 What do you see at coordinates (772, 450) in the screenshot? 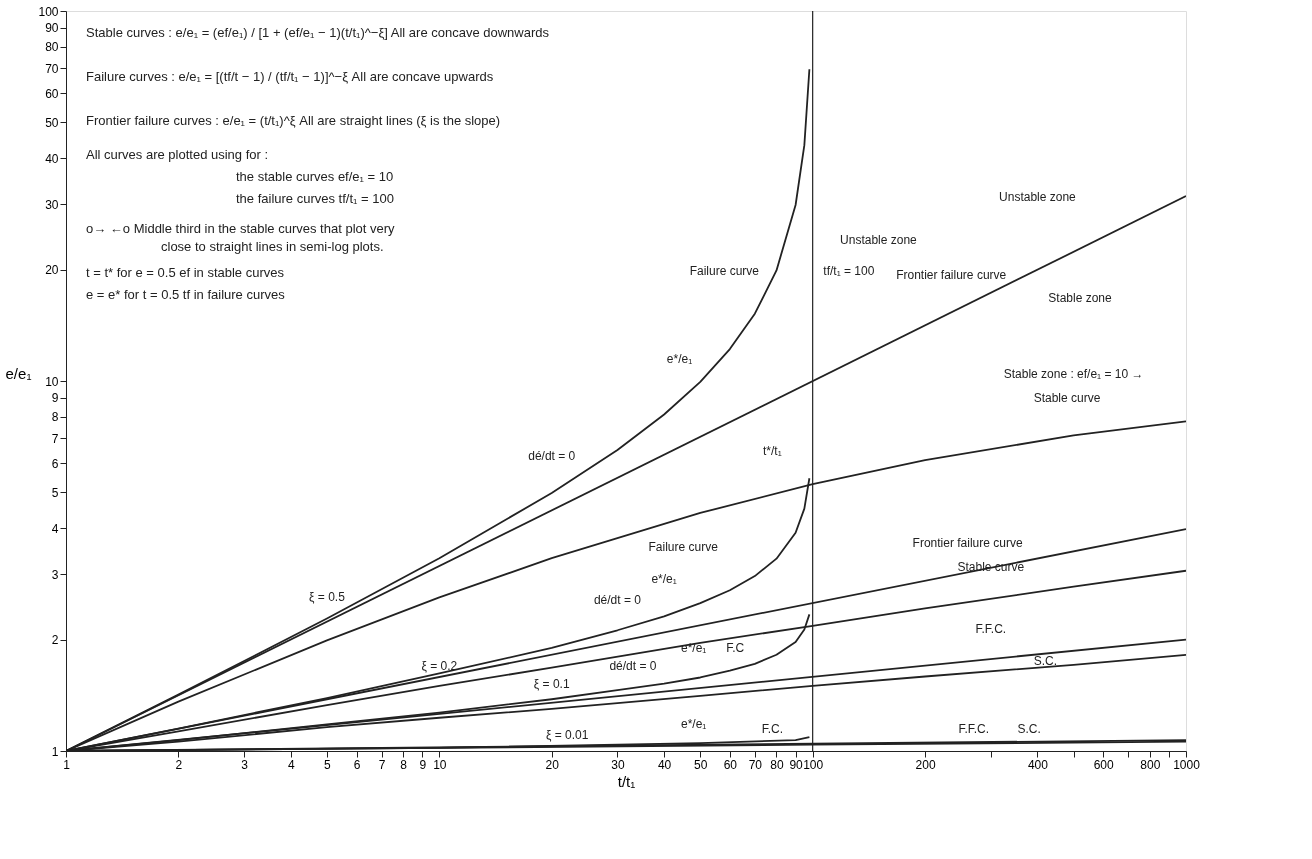
I see `annotation: t*/t₁` at bounding box center [772, 450].